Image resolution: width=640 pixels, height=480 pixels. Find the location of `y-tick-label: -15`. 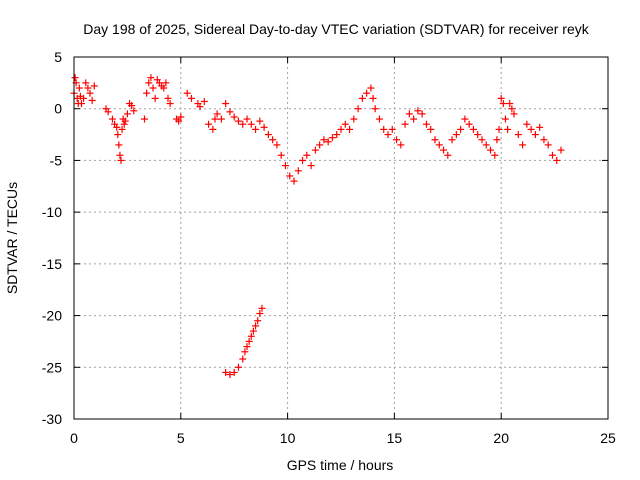

y-tick-label: -15 is located at coordinates (52, 264).